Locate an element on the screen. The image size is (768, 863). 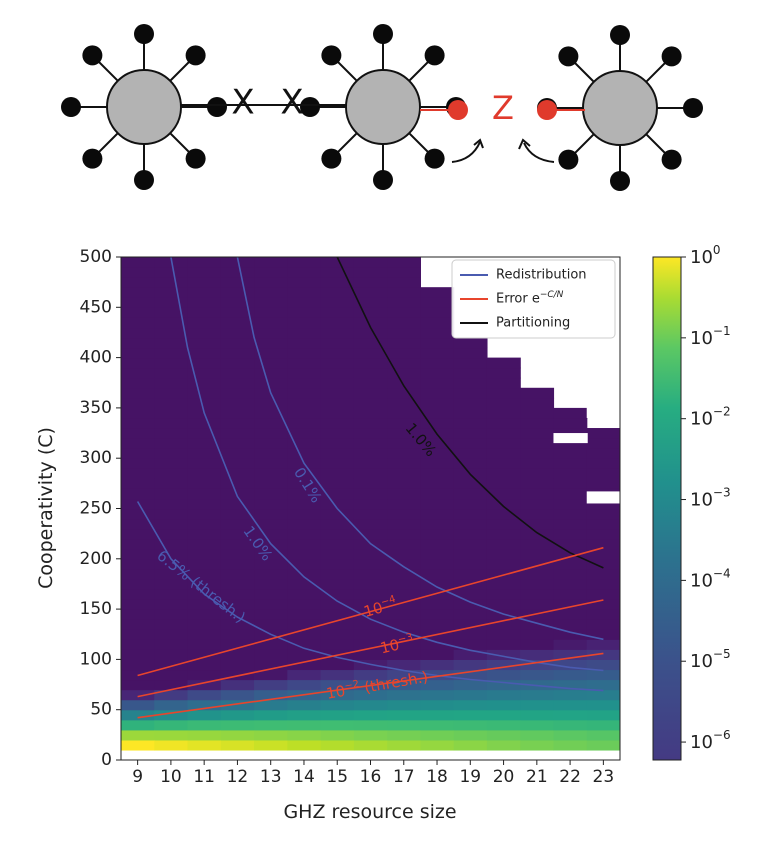
y-tick-label: 250 is located at coordinates (96, 509).